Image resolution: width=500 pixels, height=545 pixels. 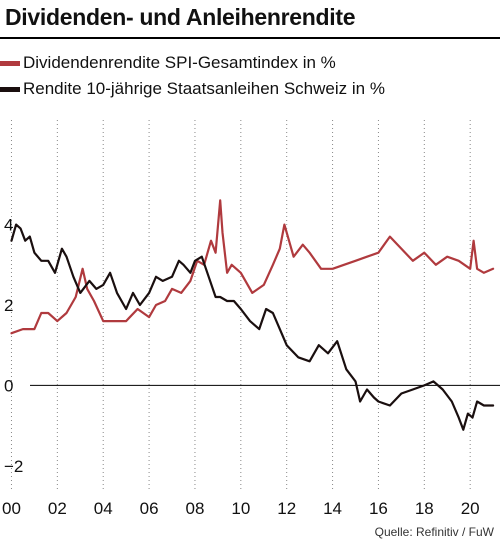 I want to click on x-tick-label-08: 08, so click(x=194, y=508).